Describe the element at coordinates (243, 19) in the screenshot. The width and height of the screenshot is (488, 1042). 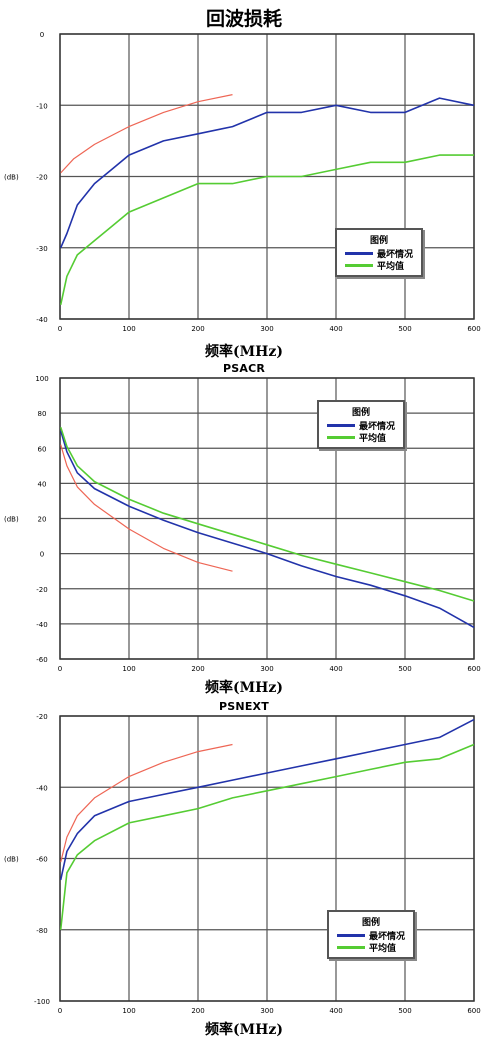
I see `chart-1-title: 回波损耗` at that location.